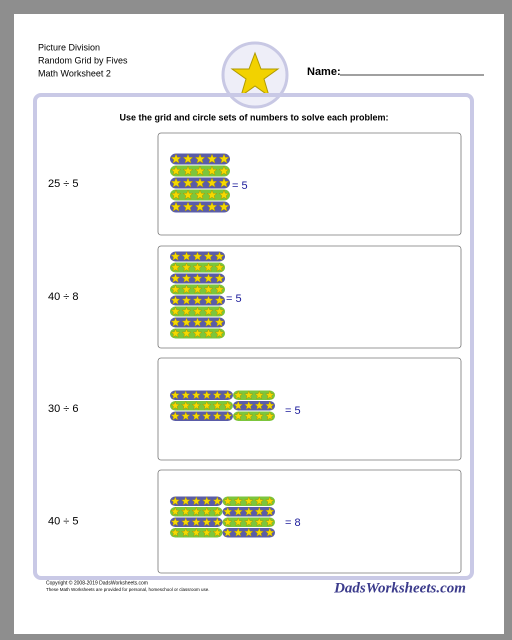 This screenshot has height=640, width=512. I want to click on name-label: Name:, so click(324, 72).